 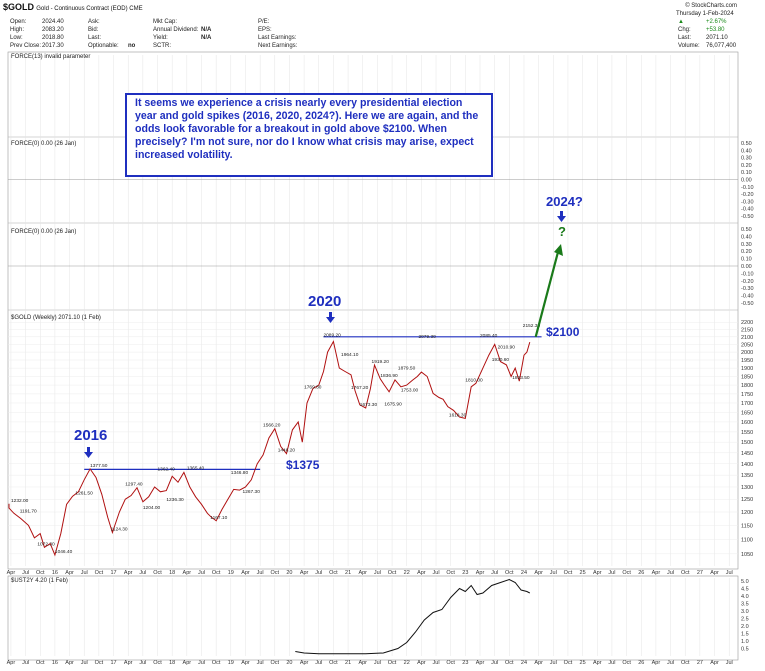 I want to click on panel-title-gold: $GOLD (Weekly) 2071.10 (1 Feb), so click(x=56, y=318).